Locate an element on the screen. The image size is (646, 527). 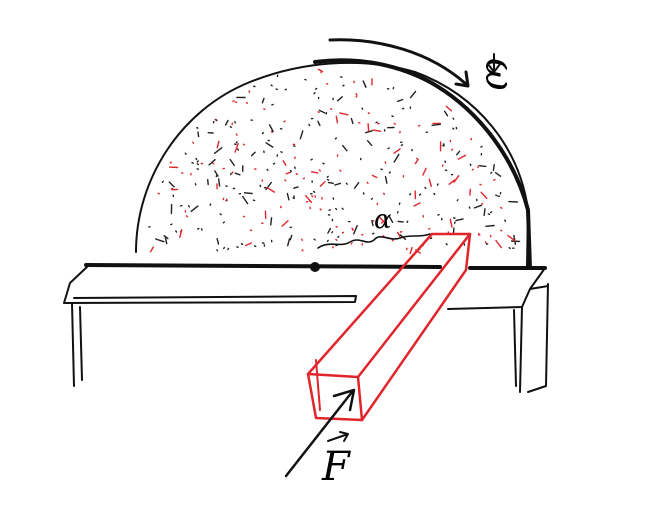
pushing-bar is located at coordinates (389, 327).